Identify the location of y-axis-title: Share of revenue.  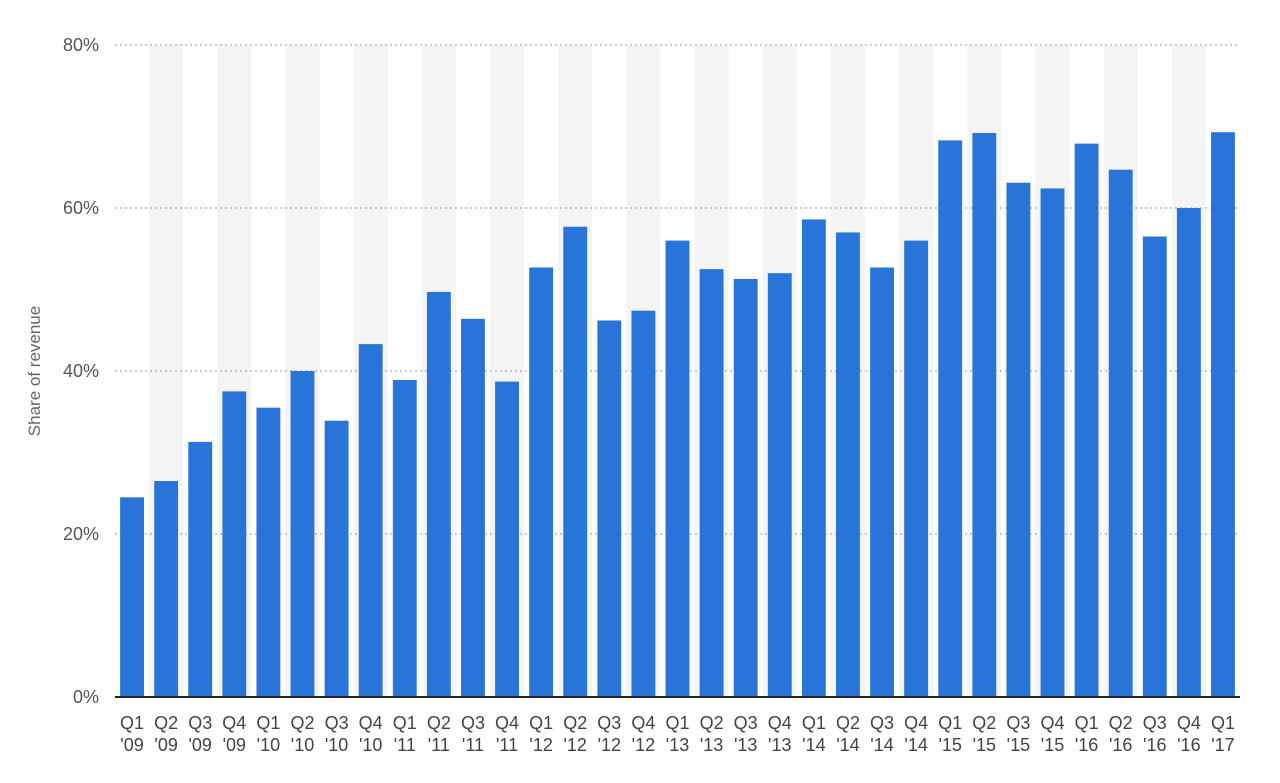
(34, 371).